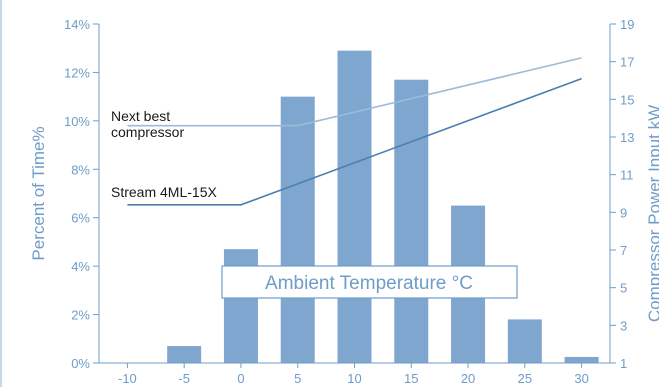 Image resolution: width=659 pixels, height=387 pixels. What do you see at coordinates (38, 193) in the screenshot?
I see `y-axis-label: Percent of Time%` at bounding box center [38, 193].